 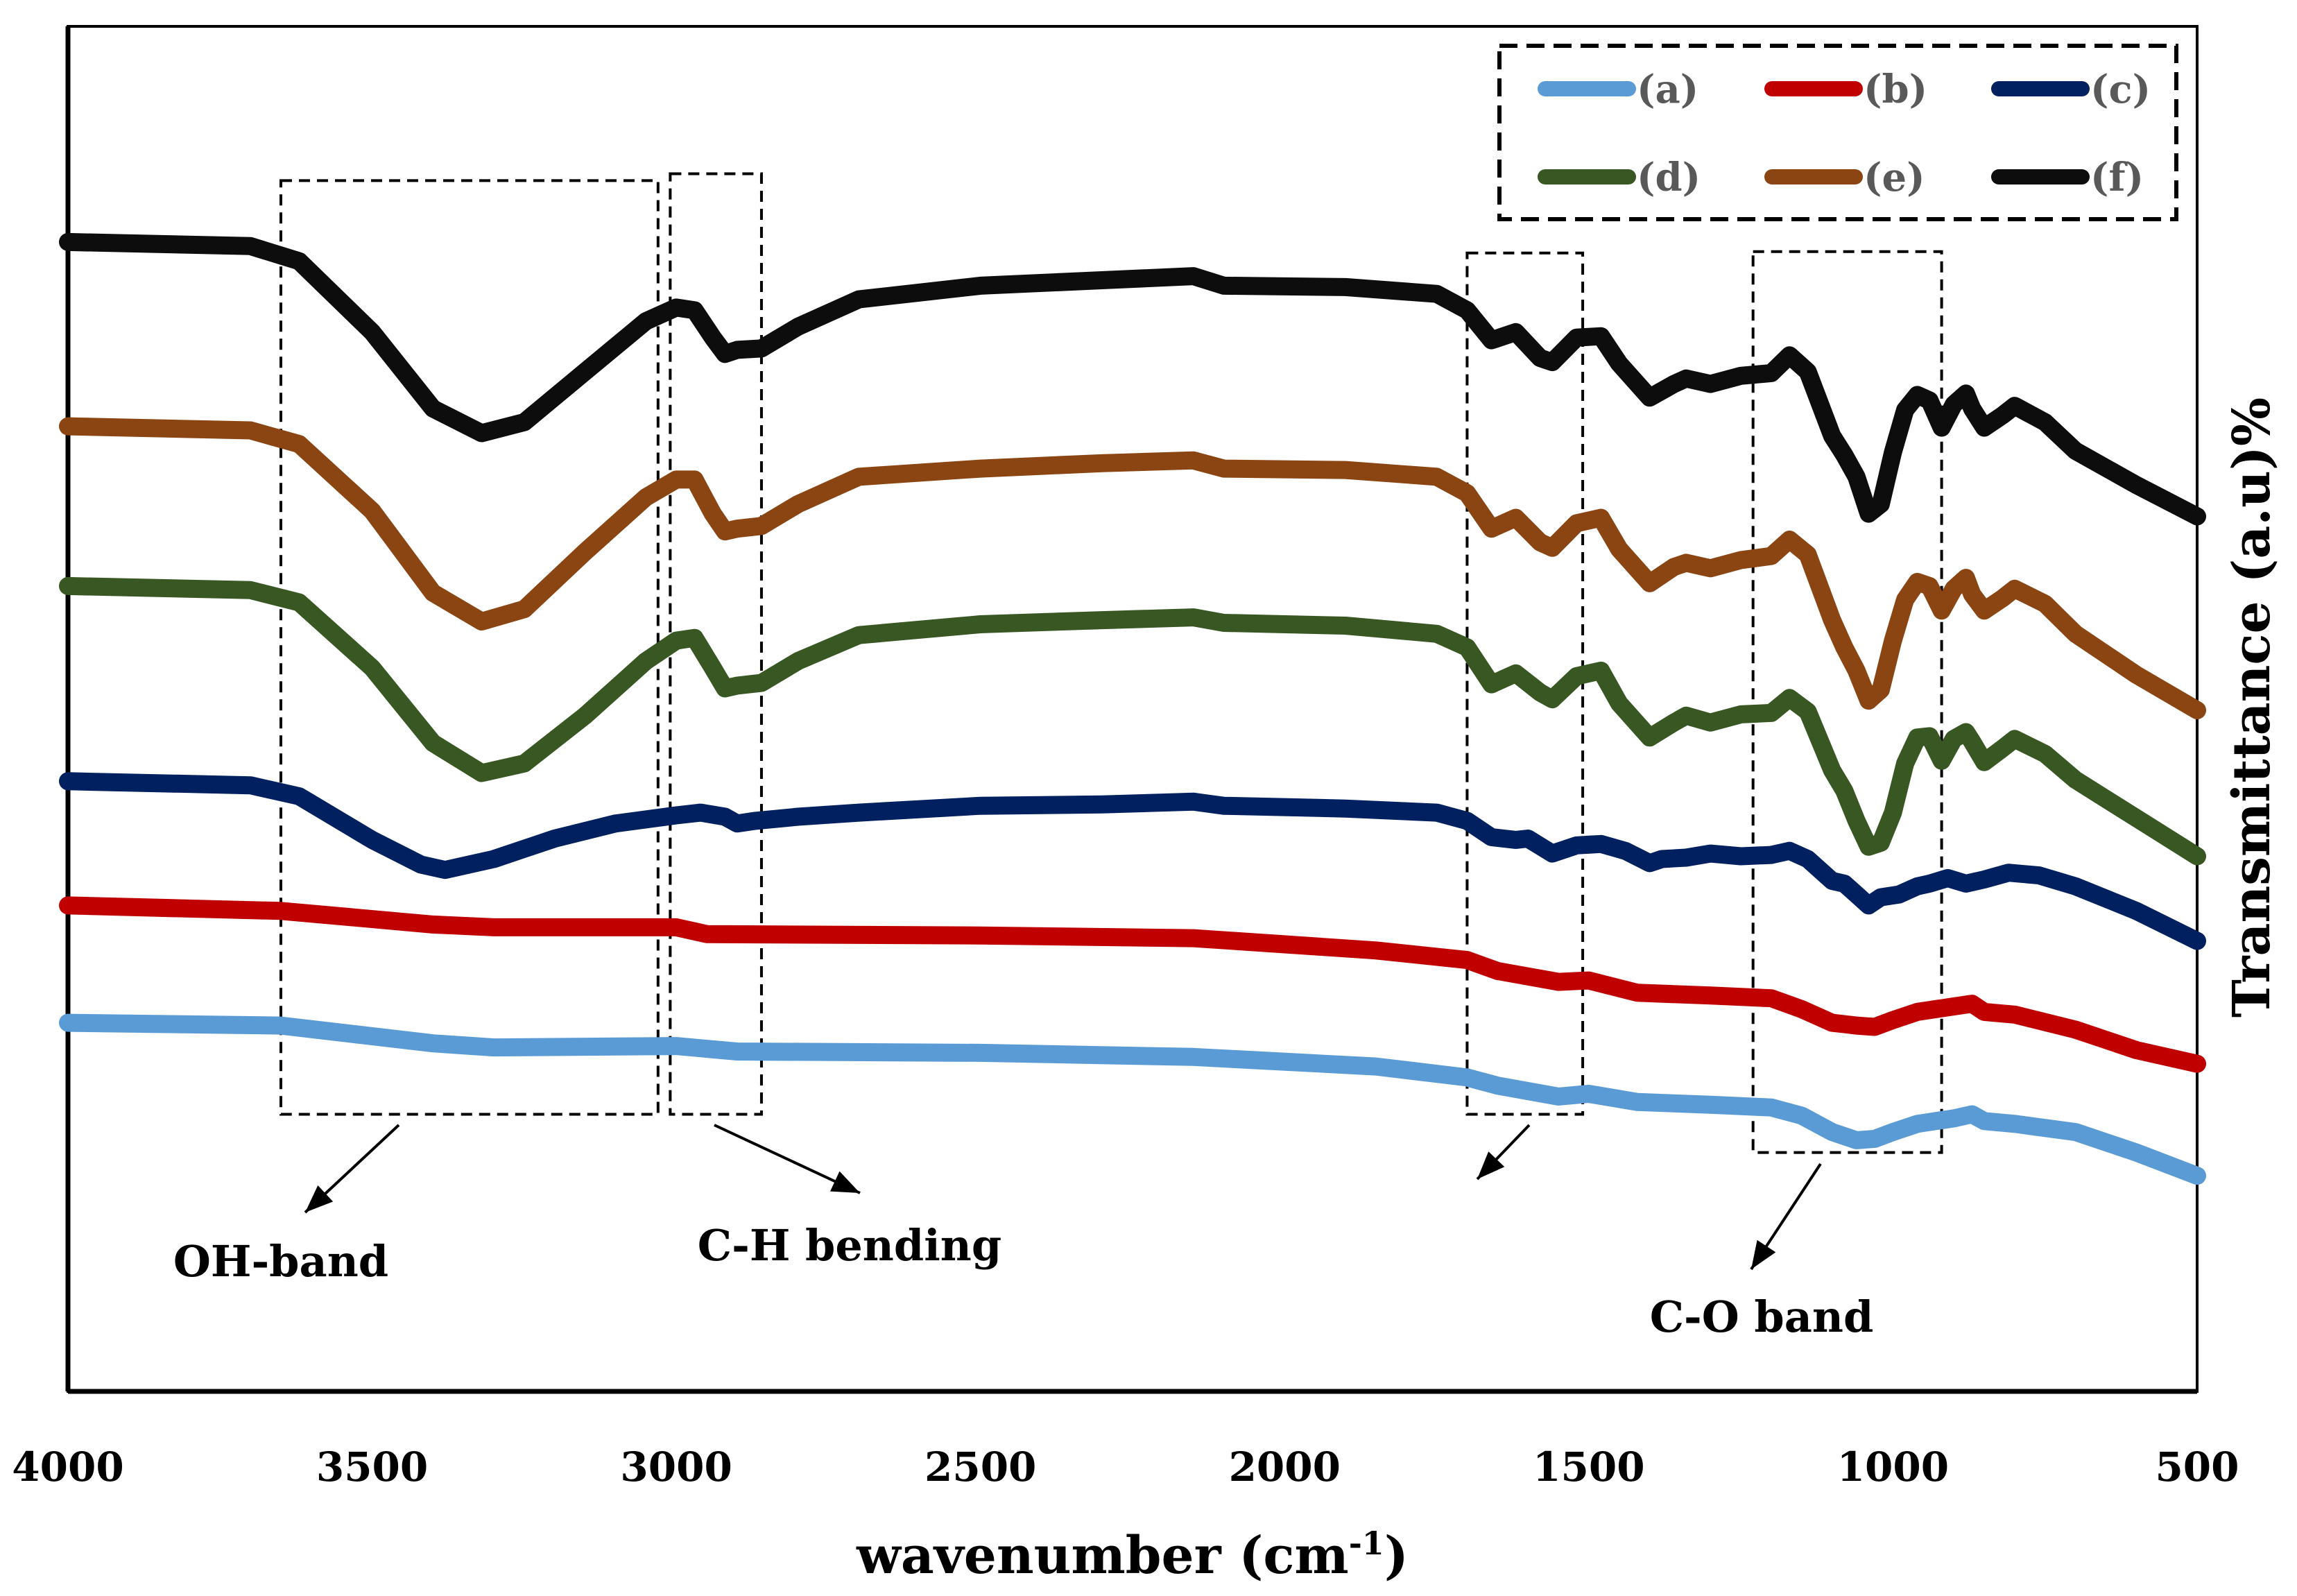 I want to click on x-tick-label: 500, so click(x=2197, y=1467).